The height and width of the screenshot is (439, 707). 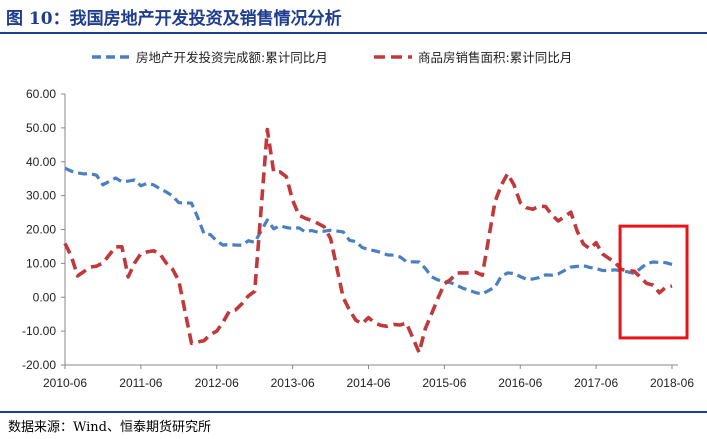 I want to click on x-tick-label: 2018-06, so click(x=672, y=383).